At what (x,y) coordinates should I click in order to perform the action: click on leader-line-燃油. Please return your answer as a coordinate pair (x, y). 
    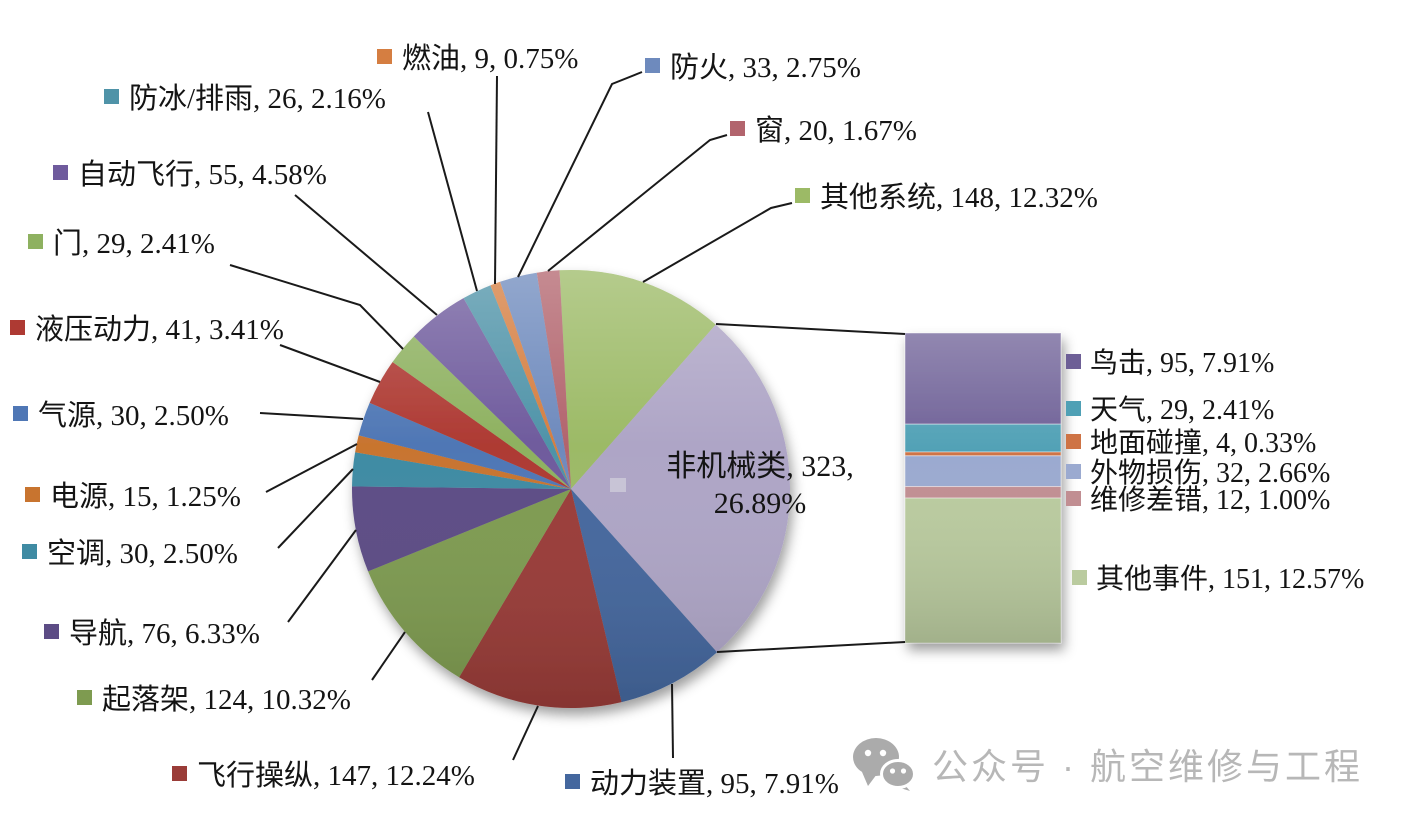
    Looking at the image, I should click on (496, 180).